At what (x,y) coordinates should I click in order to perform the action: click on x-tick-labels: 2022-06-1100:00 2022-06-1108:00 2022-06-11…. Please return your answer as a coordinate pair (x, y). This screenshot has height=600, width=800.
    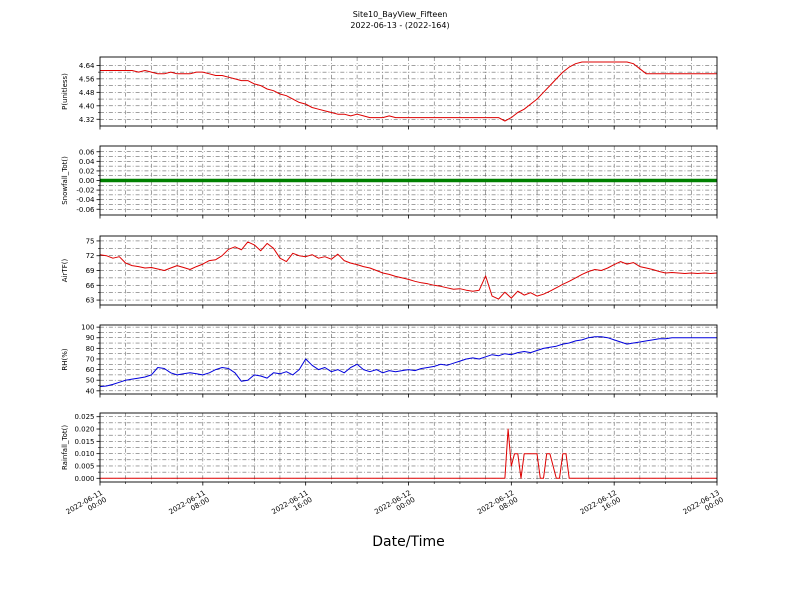
    Looking at the image, I should click on (395, 506).